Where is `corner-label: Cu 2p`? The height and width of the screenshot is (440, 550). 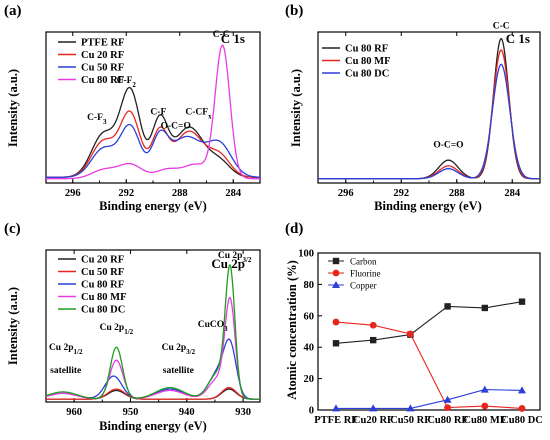
corner-label: Cu 2p is located at coordinates (228, 263).